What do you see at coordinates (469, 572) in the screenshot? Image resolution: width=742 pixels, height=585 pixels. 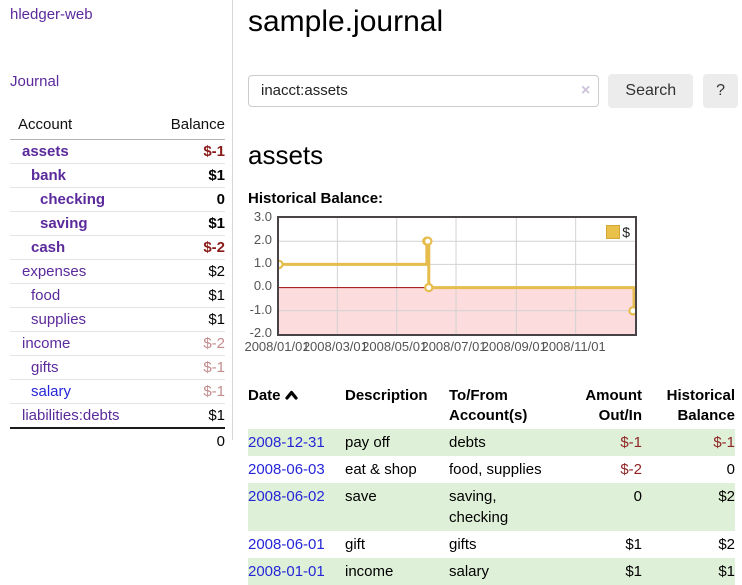 I see `transaction-accounts: salary` at bounding box center [469, 572].